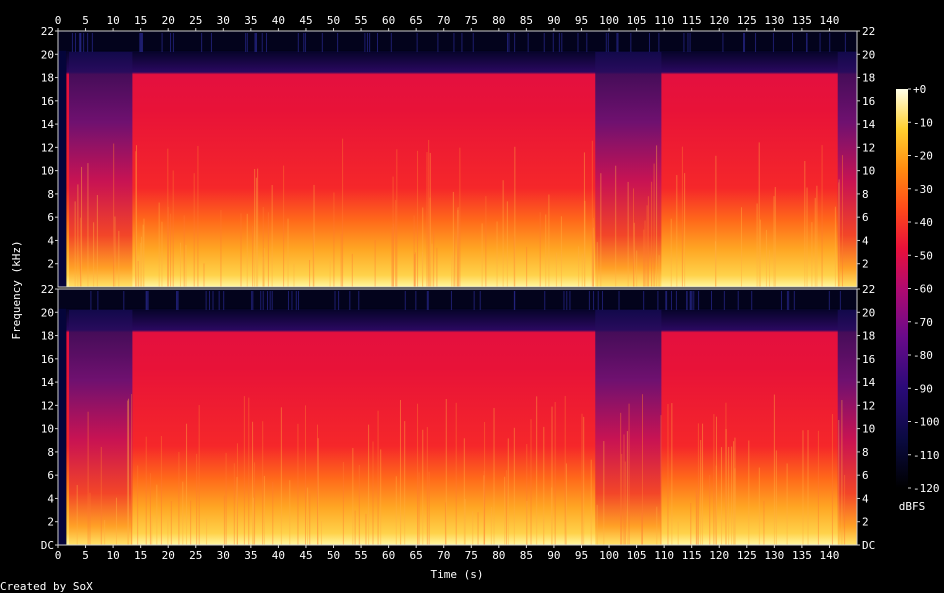 The width and height of the screenshot is (944, 593). I want to click on x-tick-label-top: 75, so click(471, 20).